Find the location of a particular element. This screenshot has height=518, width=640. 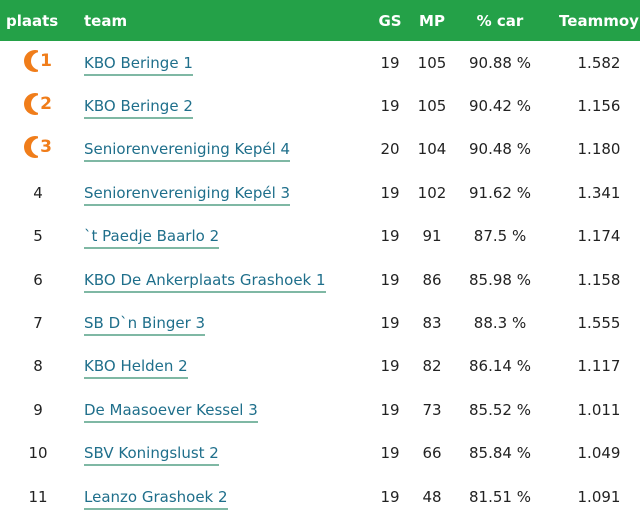

team-link: KBO De Ankerplaats Grashoek 1 is located at coordinates (205, 281).